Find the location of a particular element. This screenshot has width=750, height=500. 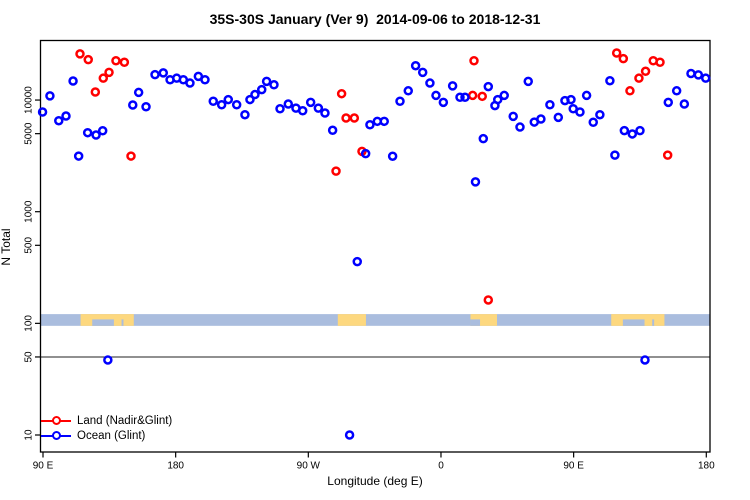

map-band-ocean is located at coordinates (375, 320).